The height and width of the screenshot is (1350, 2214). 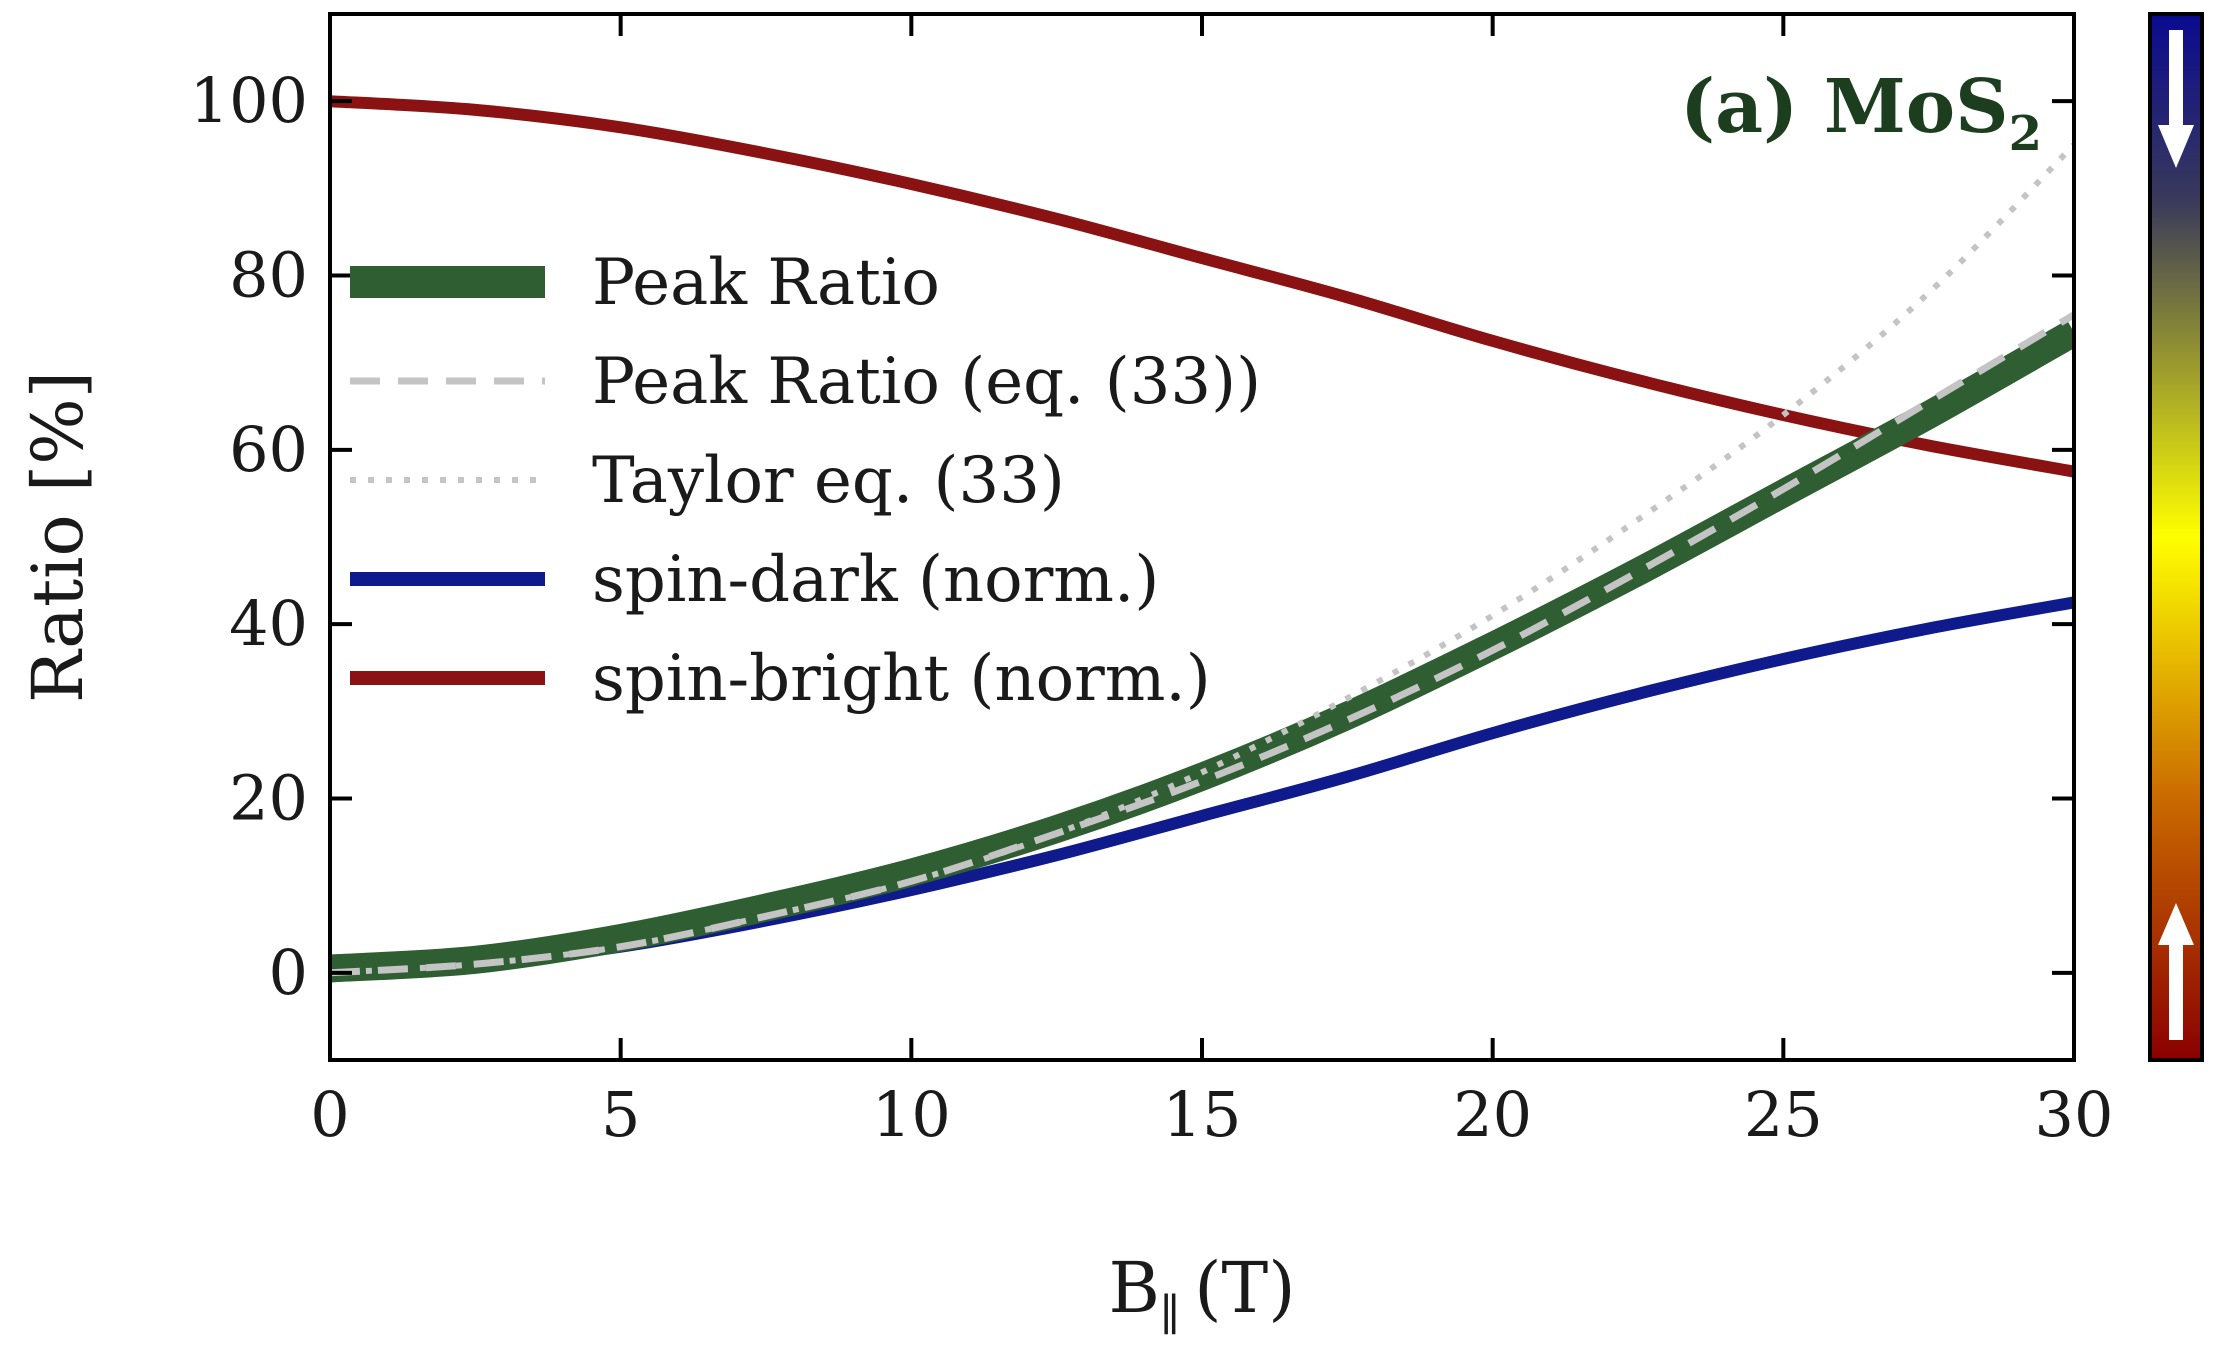 What do you see at coordinates (901, 679) in the screenshot?
I see `legend-label: spin-bright (norm.)` at bounding box center [901, 679].